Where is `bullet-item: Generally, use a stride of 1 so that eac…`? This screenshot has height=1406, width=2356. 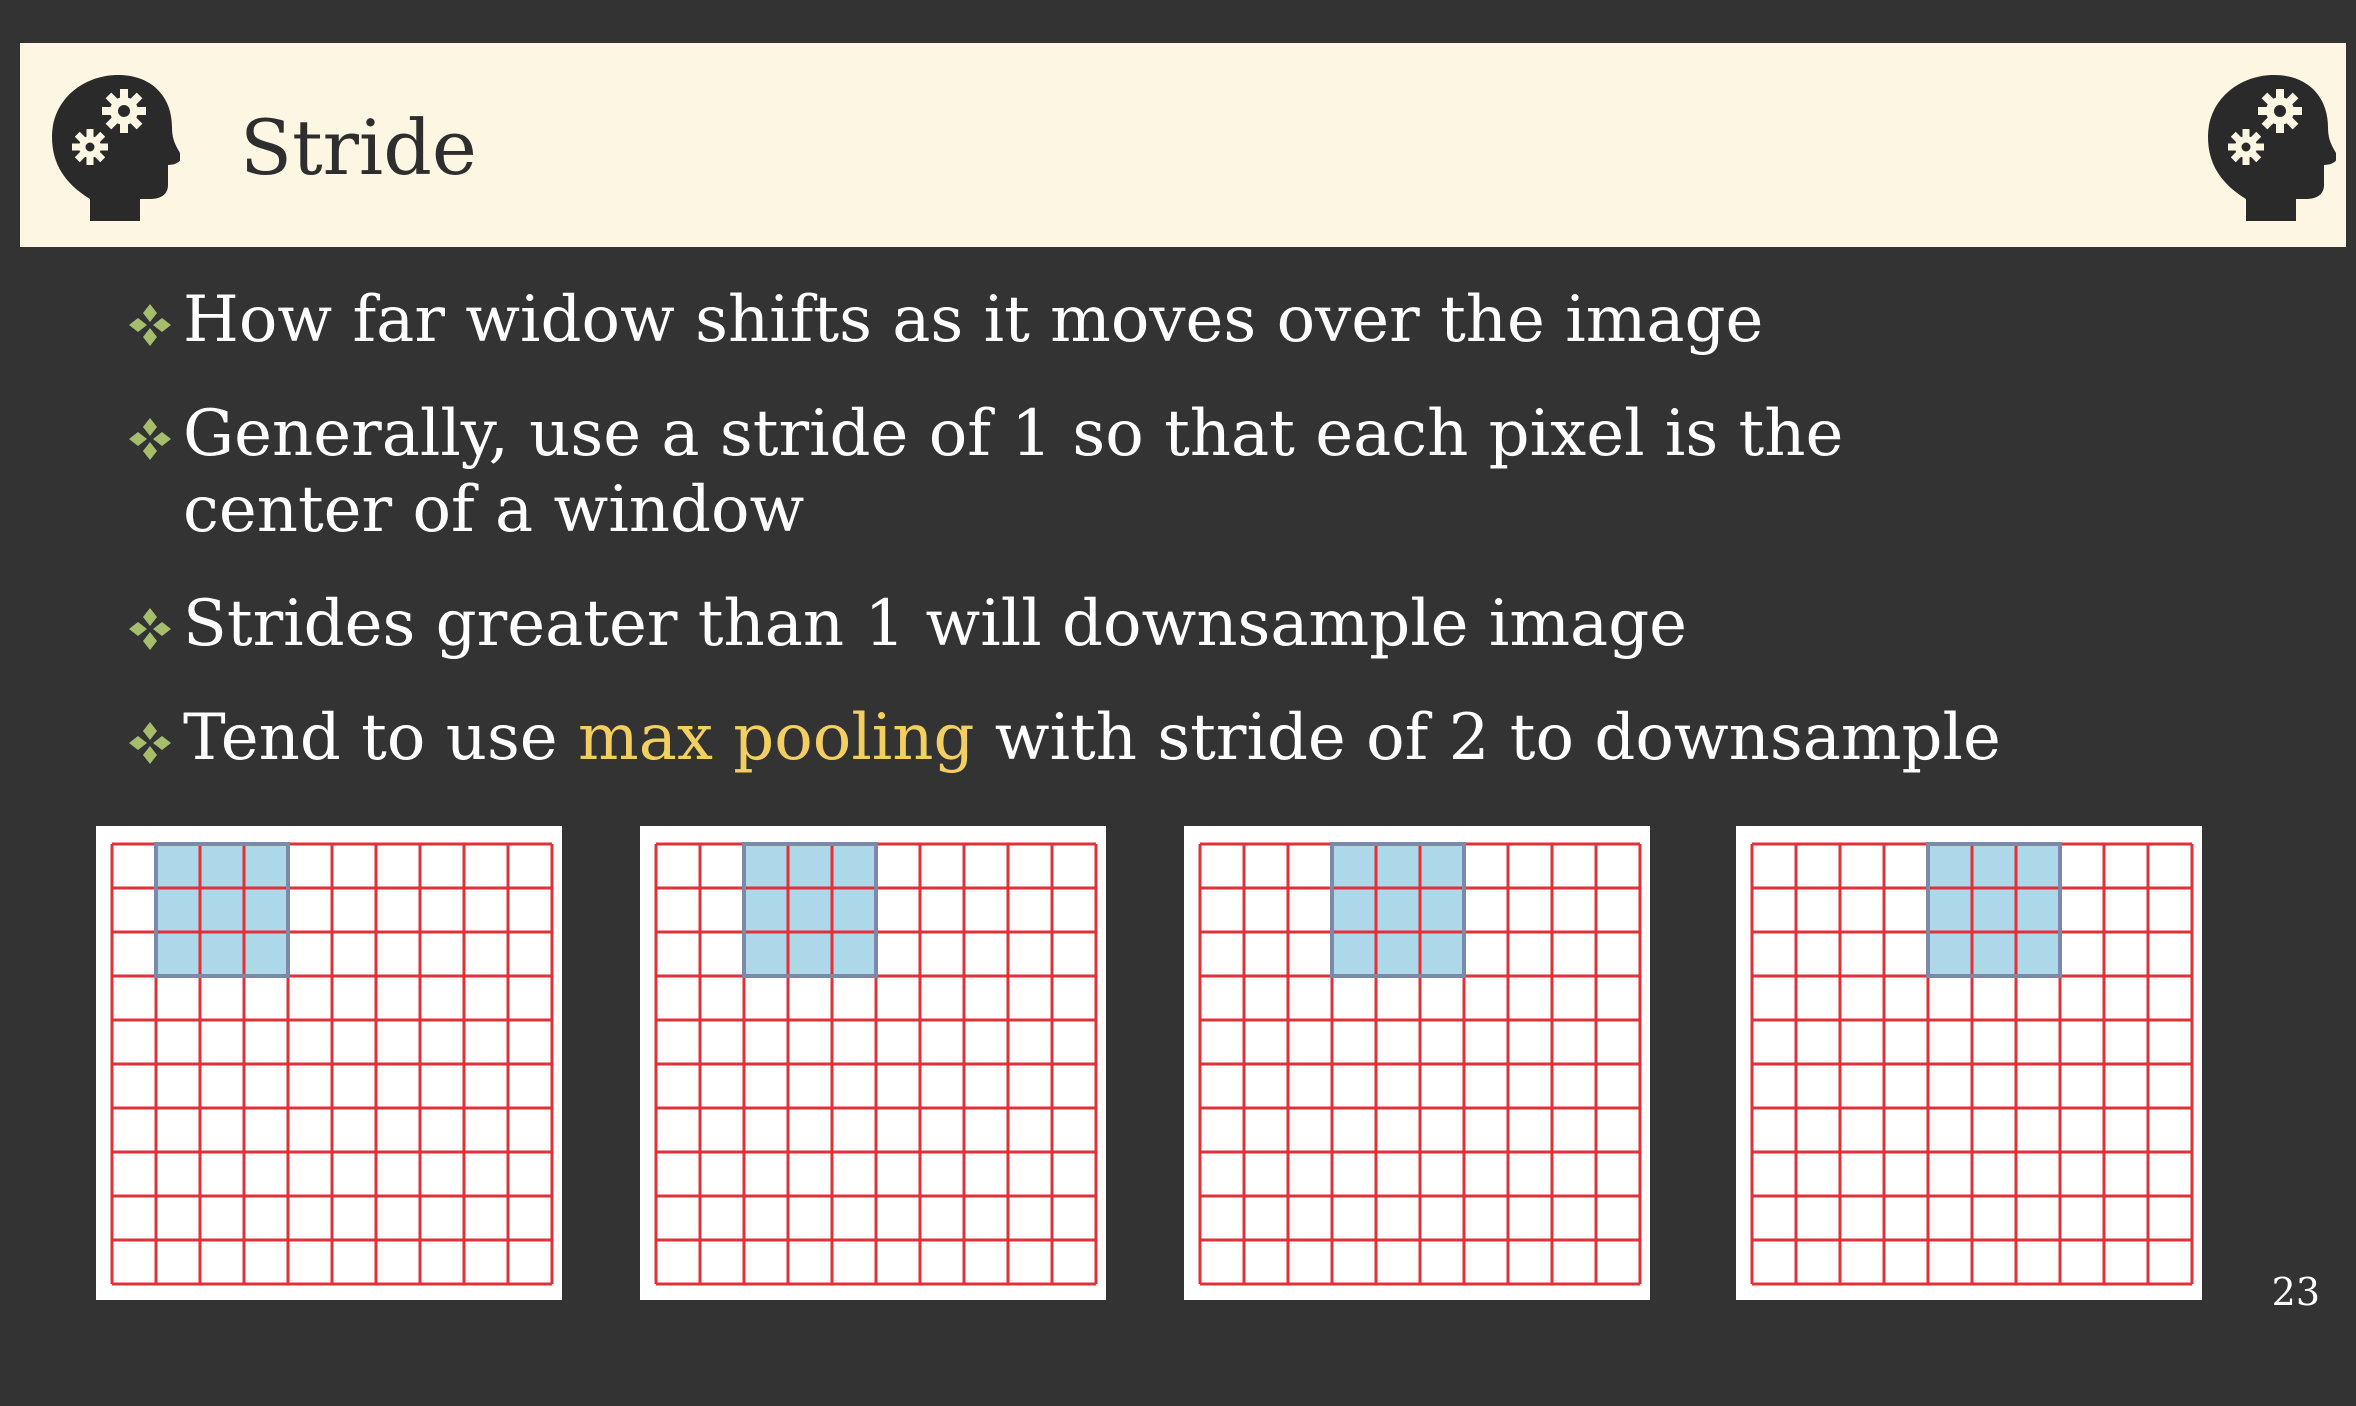
bullet-item: Generally, use a stride of 1 so that eac… is located at coordinates (1084, 472).